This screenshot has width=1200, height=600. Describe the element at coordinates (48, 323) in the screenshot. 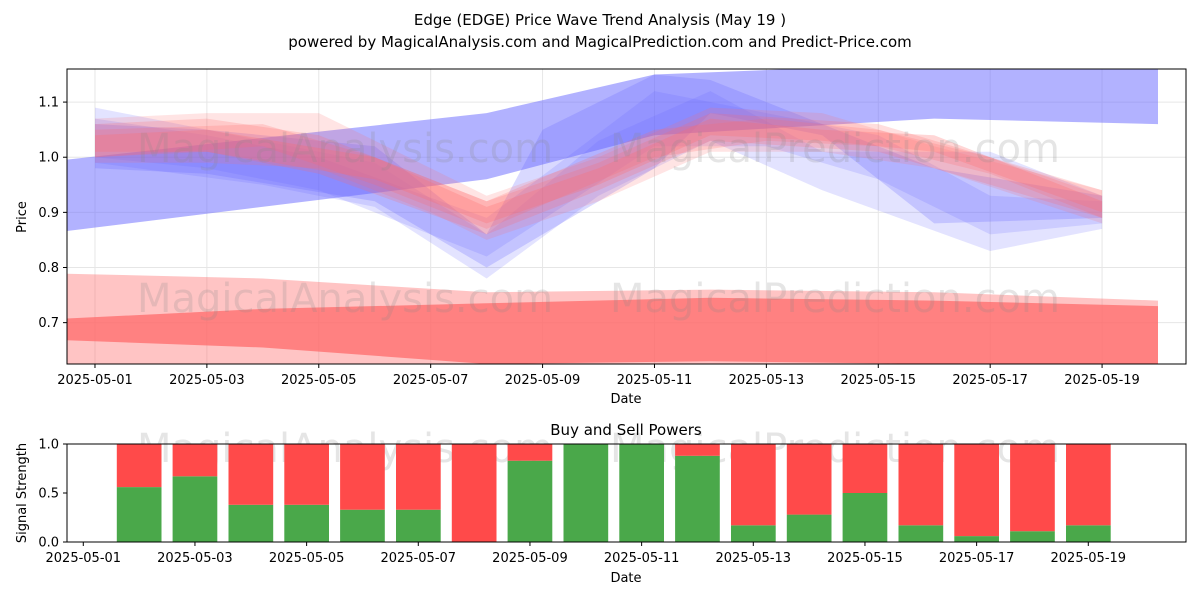

I see `y-tick-label: 0.7` at that location.